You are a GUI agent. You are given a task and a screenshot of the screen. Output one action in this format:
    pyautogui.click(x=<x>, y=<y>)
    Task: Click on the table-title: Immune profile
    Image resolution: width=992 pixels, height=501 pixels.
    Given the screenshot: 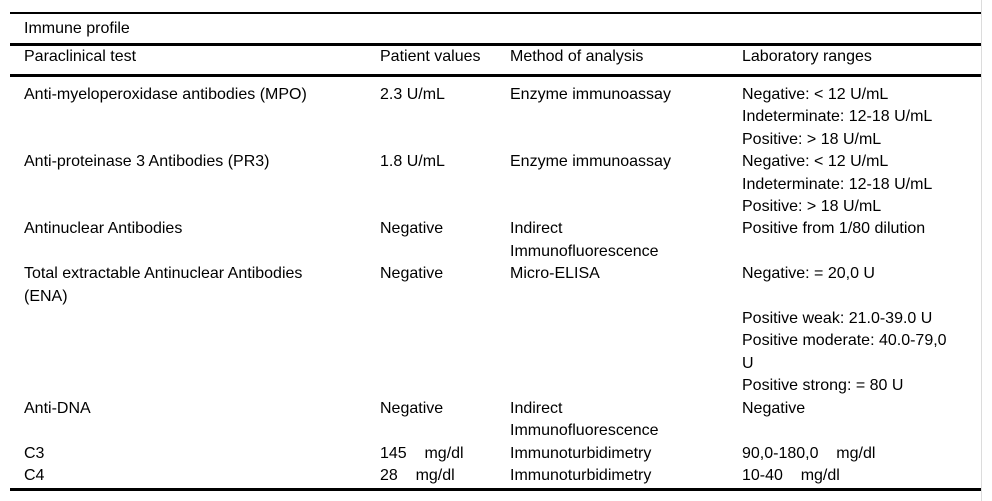 What is the action you would take?
    pyautogui.click(x=77, y=28)
    